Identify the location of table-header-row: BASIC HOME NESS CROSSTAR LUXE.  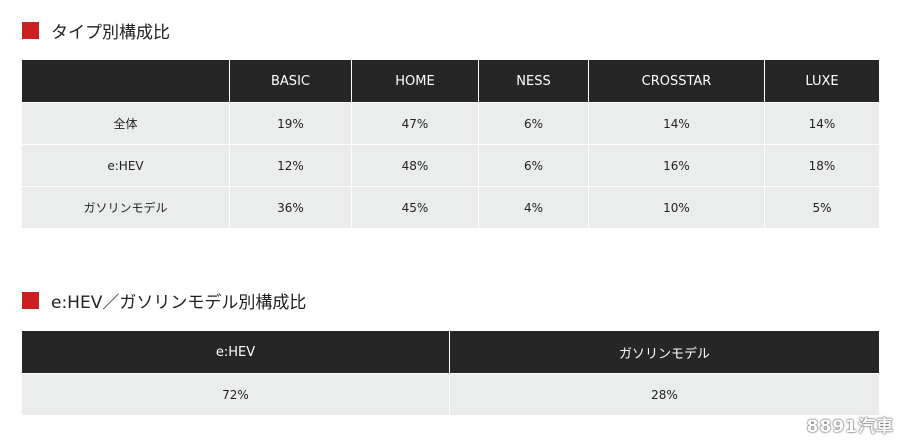
(450, 81).